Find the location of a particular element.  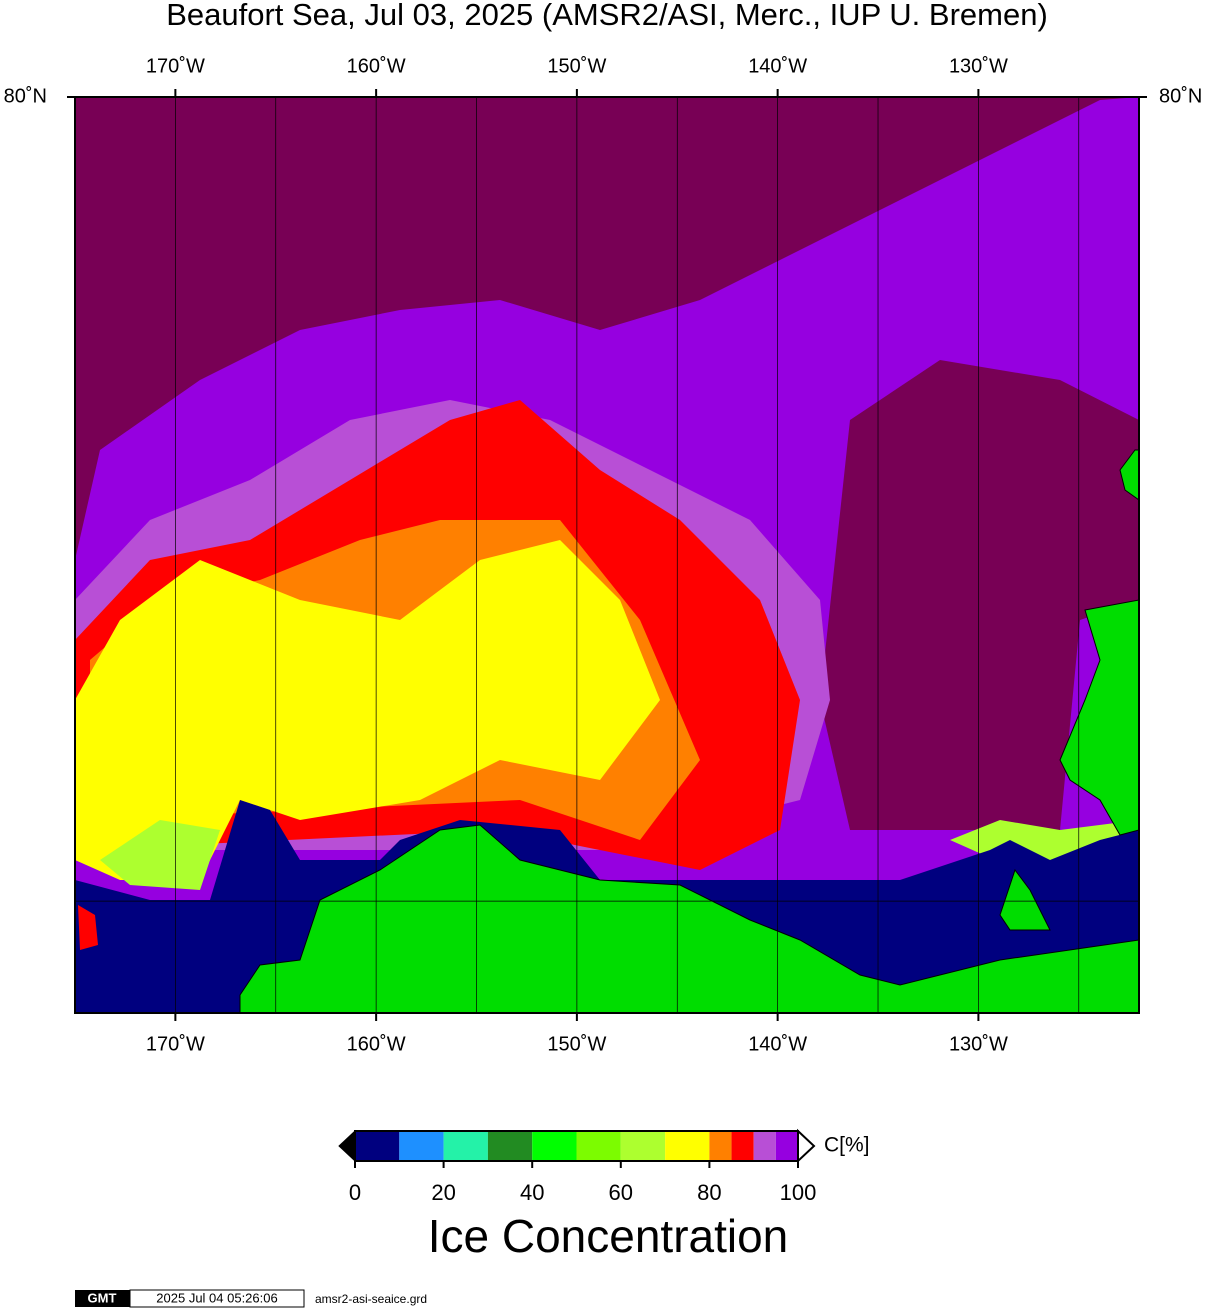

timestamp-box is located at coordinates (217, 1298).